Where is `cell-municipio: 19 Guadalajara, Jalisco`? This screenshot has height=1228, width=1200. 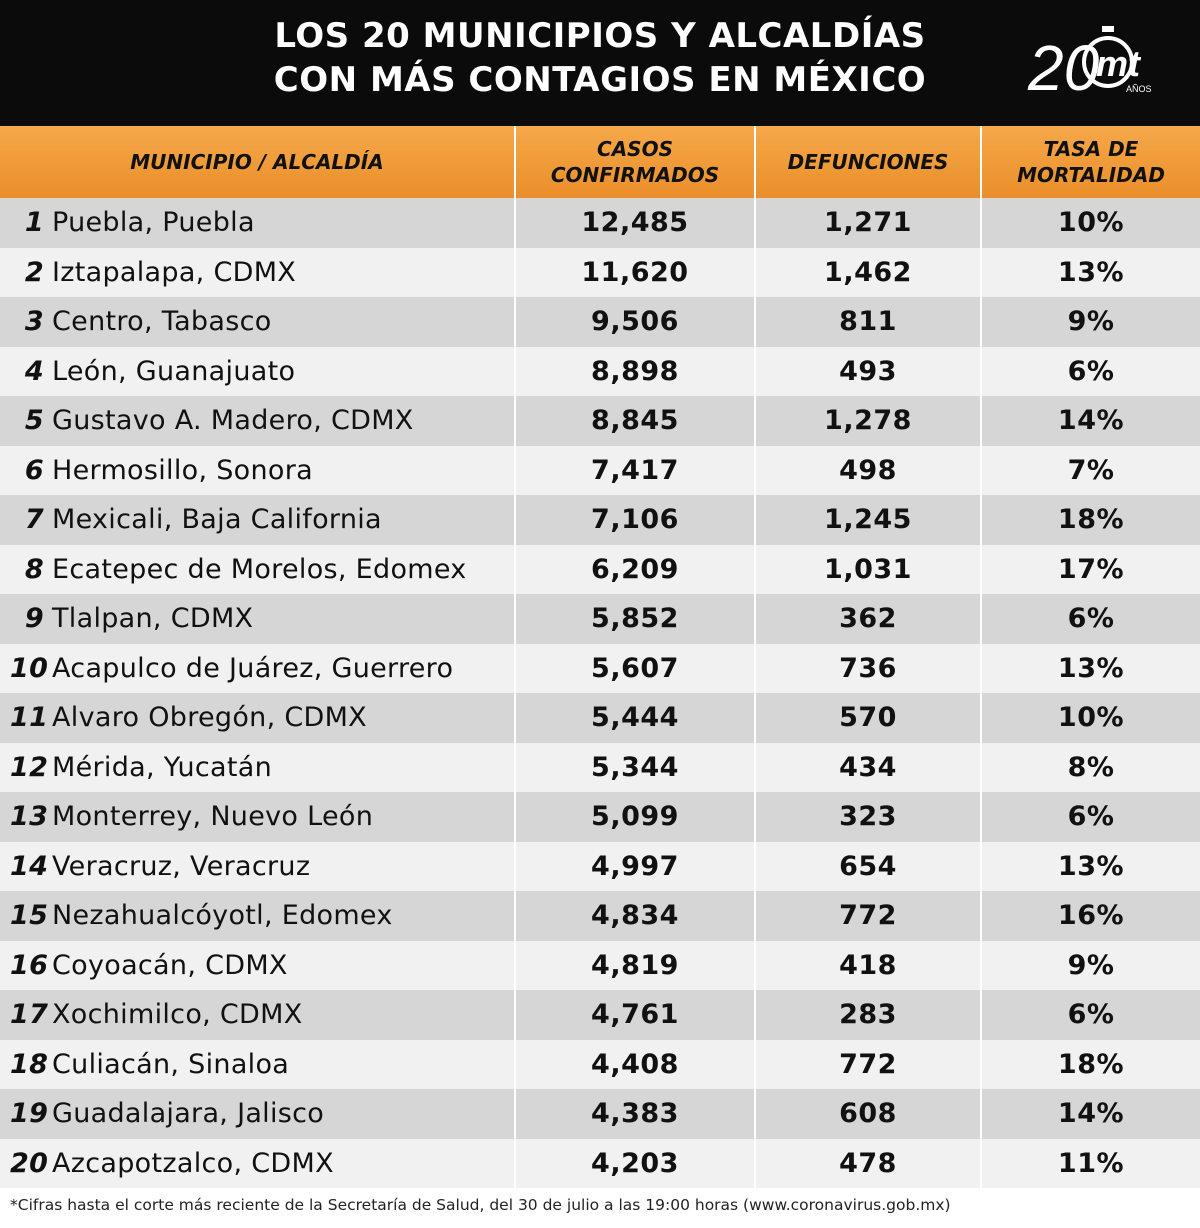
cell-municipio: 19 Guadalajara, Jalisco is located at coordinates (258, 1114).